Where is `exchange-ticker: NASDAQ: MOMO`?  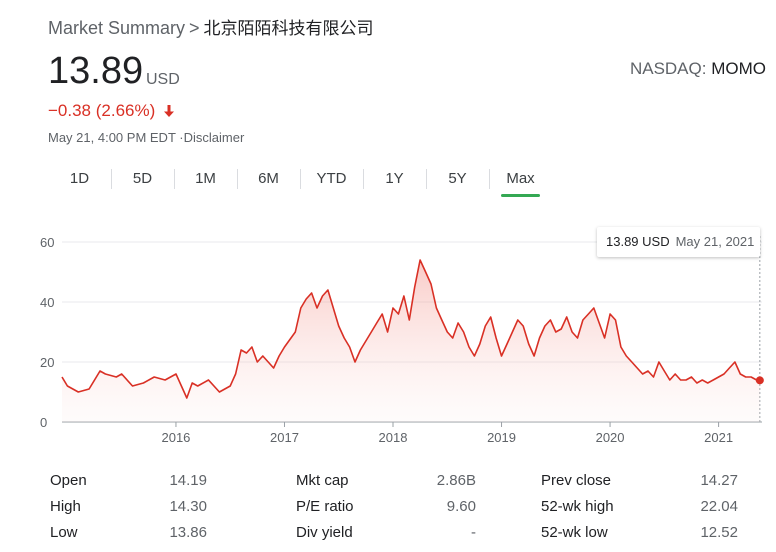 exchange-ticker: NASDAQ: MOMO is located at coordinates (698, 69).